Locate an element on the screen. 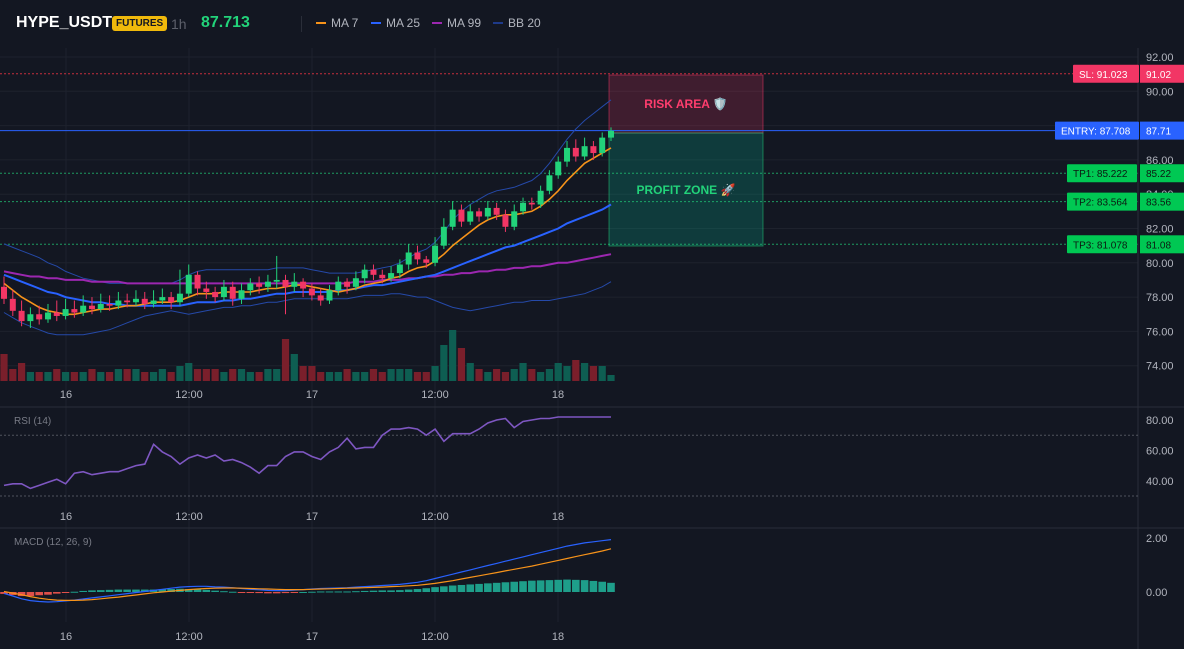 The image size is (1184, 649). rsi-title: RSI (14) is located at coordinates (32, 421).